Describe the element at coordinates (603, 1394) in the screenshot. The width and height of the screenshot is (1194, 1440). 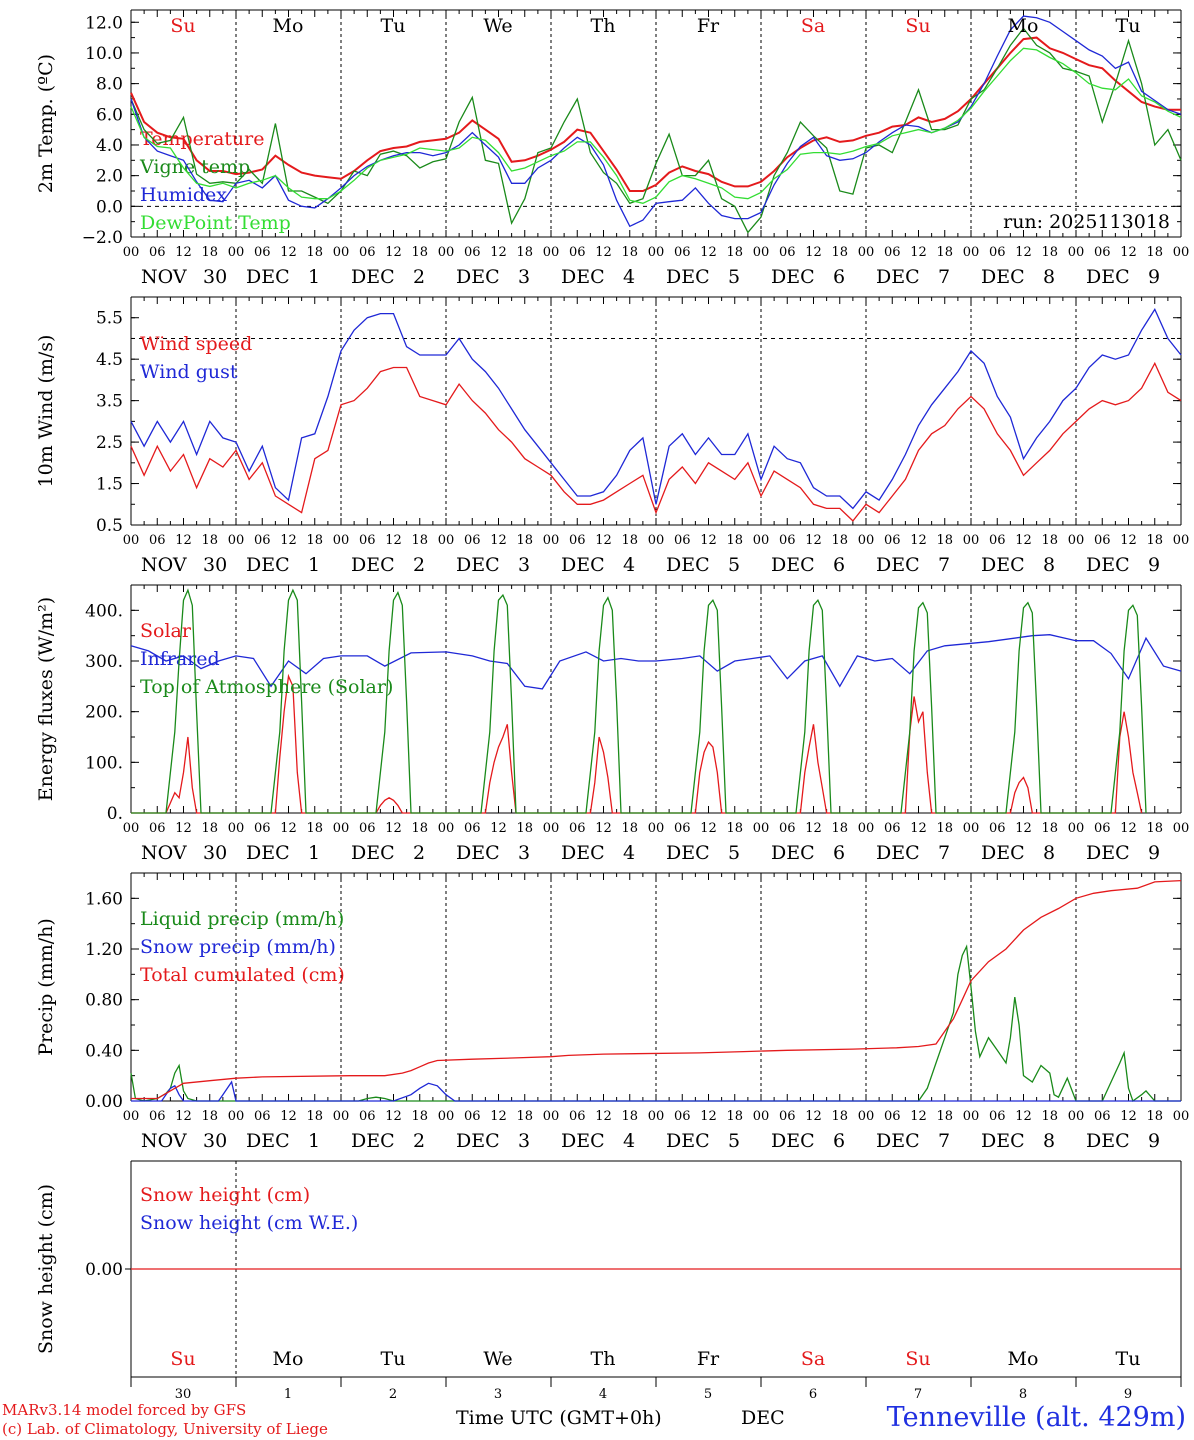
I see `day-number-label: 4` at that location.